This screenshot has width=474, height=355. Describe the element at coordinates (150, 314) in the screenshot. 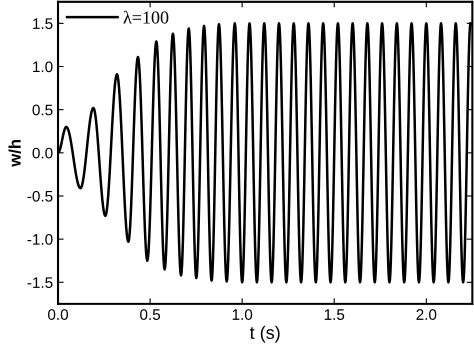

I see `x-tick-label: 0.5` at that location.